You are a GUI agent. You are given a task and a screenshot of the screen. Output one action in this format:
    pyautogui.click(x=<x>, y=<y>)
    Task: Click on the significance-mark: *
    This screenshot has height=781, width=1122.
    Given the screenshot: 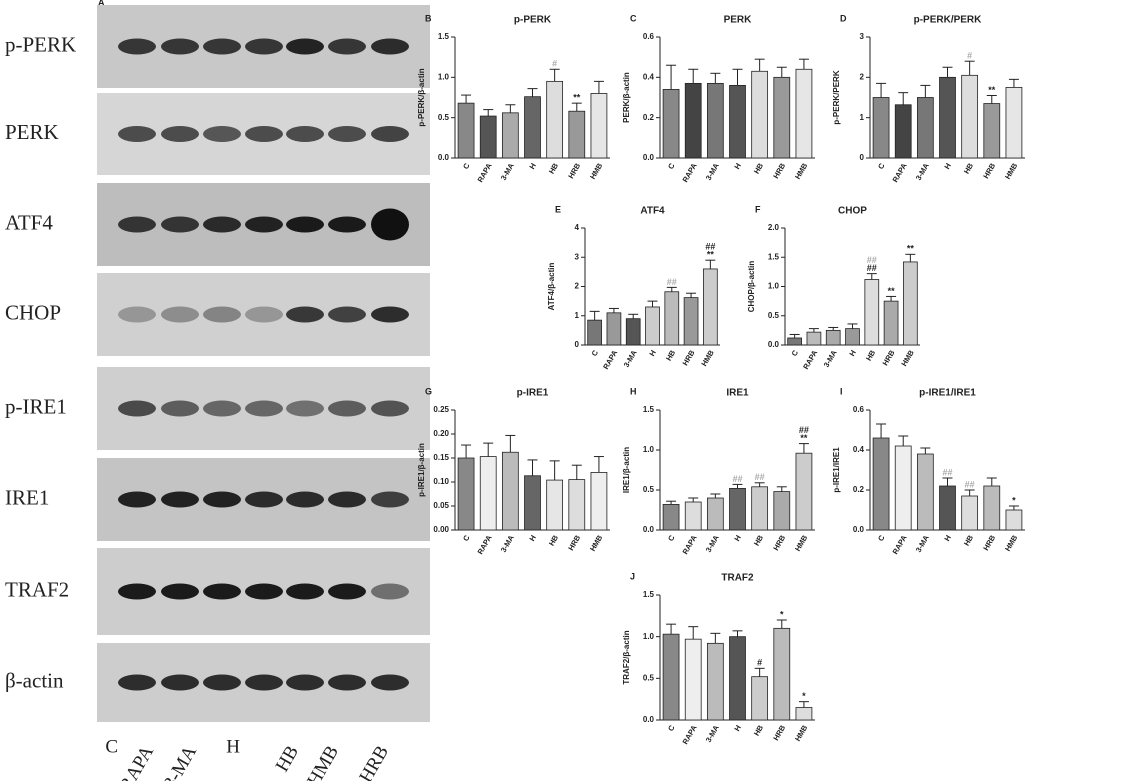 What is the action you would take?
    pyautogui.click(x=782, y=614)
    